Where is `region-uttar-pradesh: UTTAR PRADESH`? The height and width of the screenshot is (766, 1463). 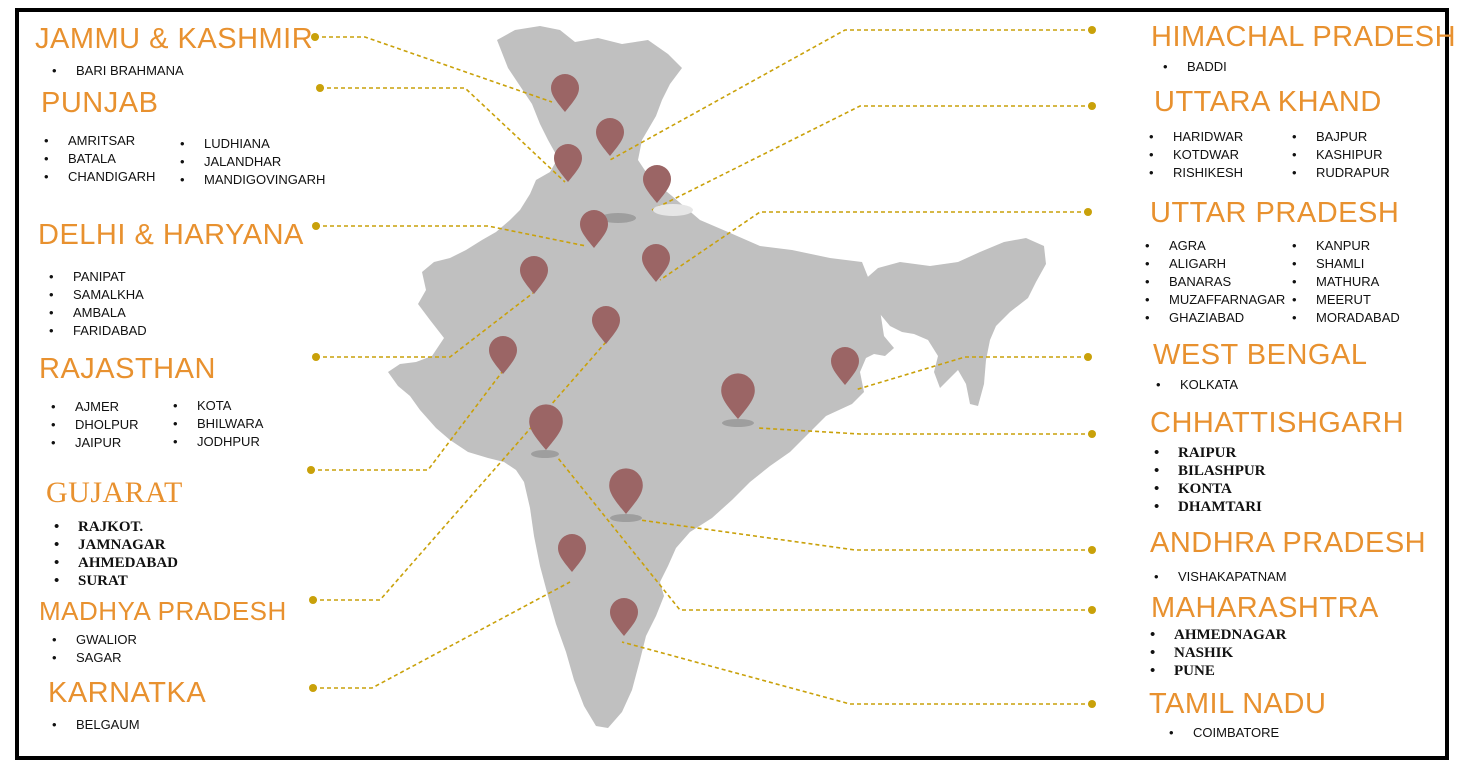
region-uttar-pradesh: UTTAR PRADESH is located at coordinates (1274, 213).